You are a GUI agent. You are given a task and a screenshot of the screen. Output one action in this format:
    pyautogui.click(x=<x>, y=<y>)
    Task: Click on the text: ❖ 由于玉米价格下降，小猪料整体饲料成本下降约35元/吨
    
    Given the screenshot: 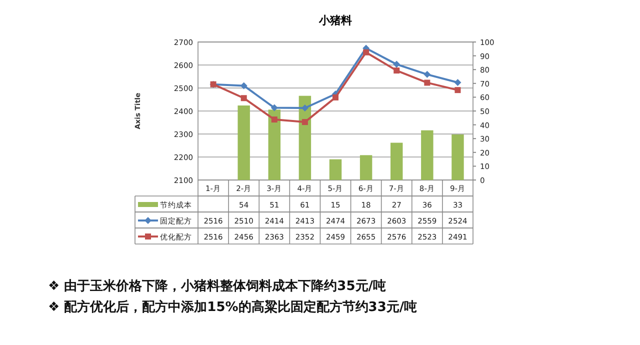 What is the action you would take?
    pyautogui.click(x=217, y=286)
    